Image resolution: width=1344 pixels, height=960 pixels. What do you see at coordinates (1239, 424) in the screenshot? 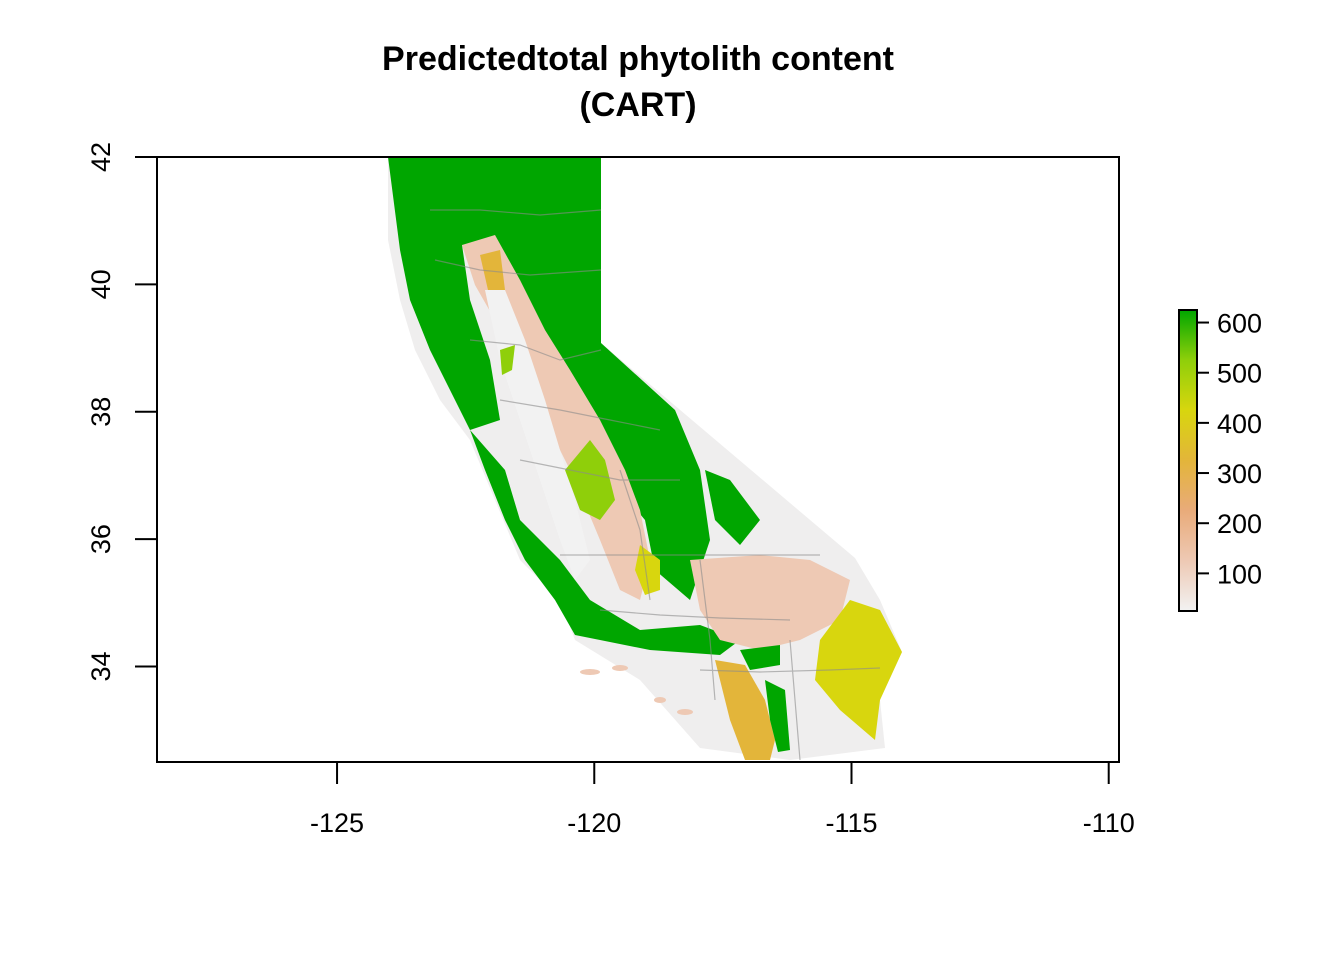
I see `legend-tick-label: 400` at bounding box center [1239, 424].